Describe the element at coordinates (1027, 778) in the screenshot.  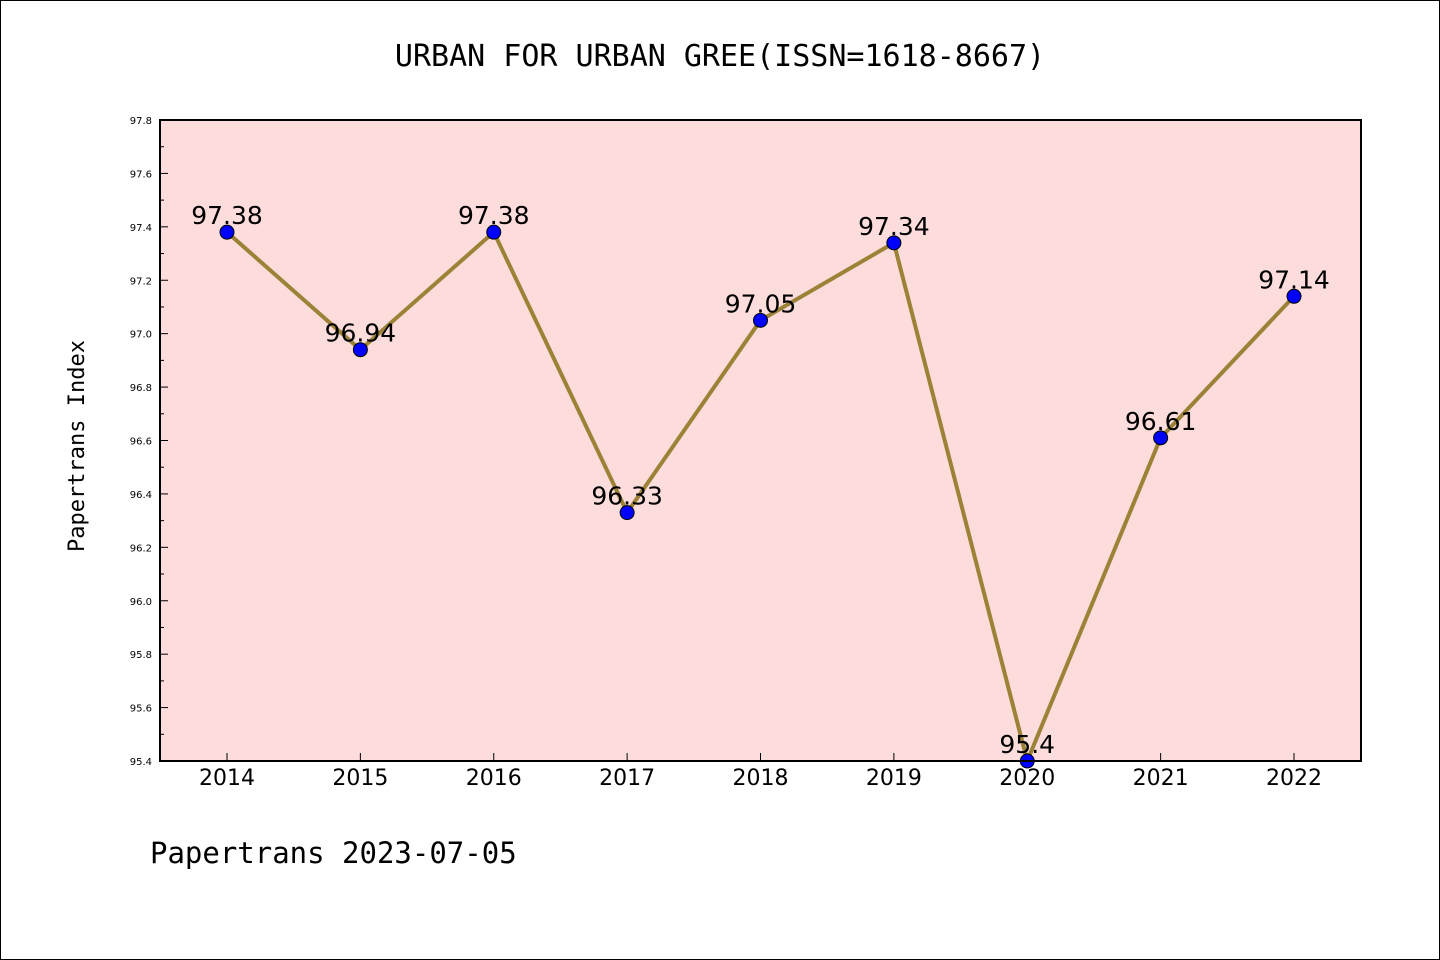
I see `x-tick-label: 2020` at that location.